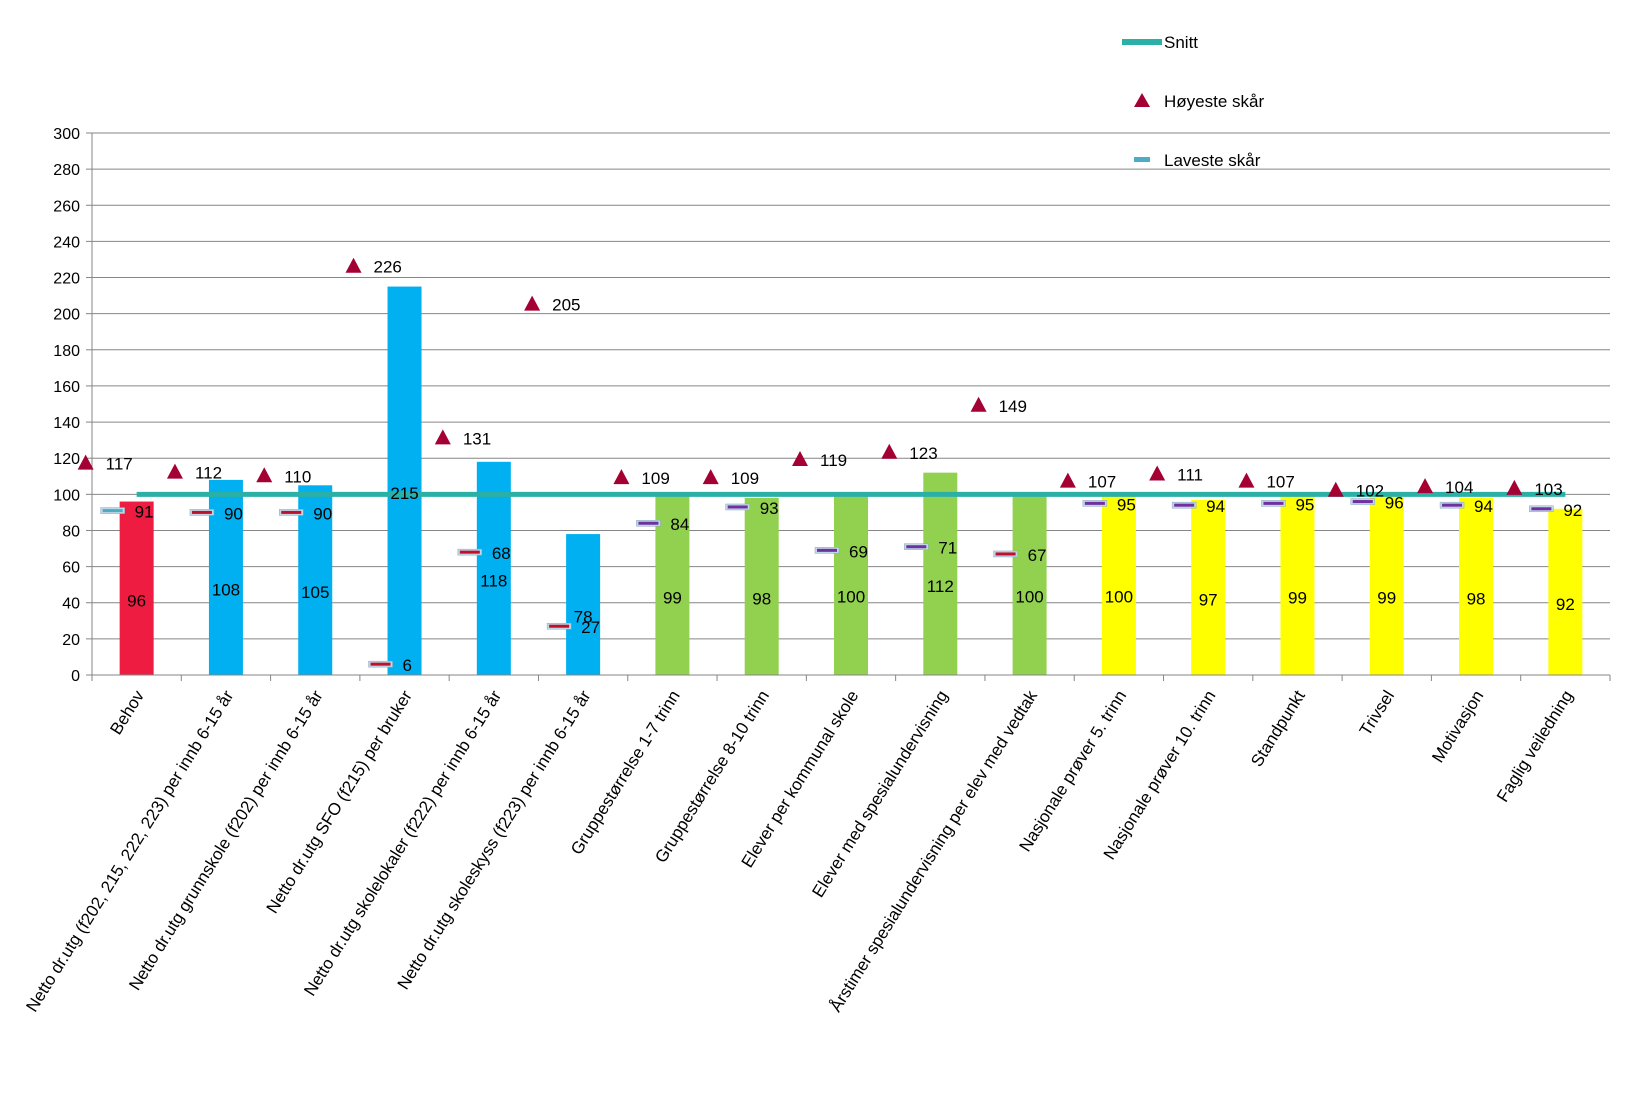 The width and height of the screenshot is (1646, 1108). What do you see at coordinates (947, 548) in the screenshot?
I see `low-score-label: 71` at bounding box center [947, 548].